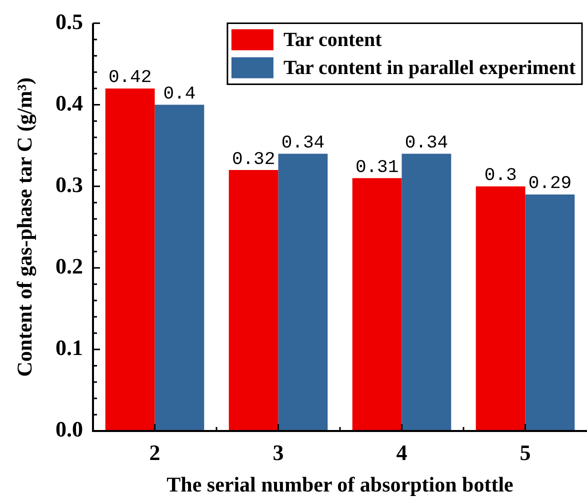  What do you see at coordinates (500, 176) in the screenshot?
I see `data-label: 0.3` at bounding box center [500, 176].